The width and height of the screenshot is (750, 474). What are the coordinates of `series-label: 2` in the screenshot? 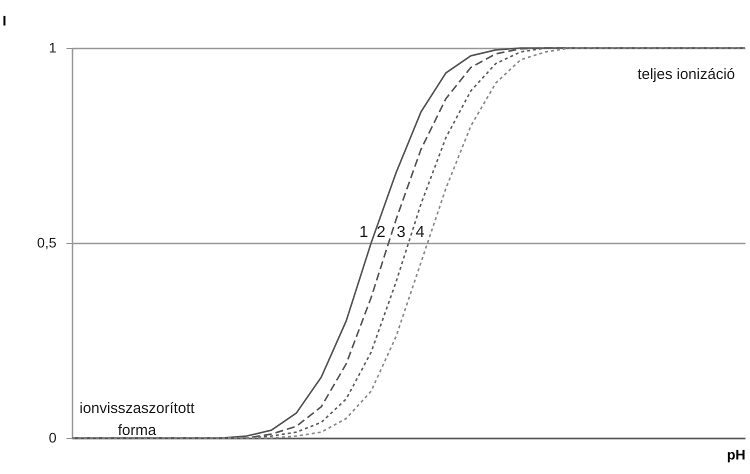 It's located at (381, 232).